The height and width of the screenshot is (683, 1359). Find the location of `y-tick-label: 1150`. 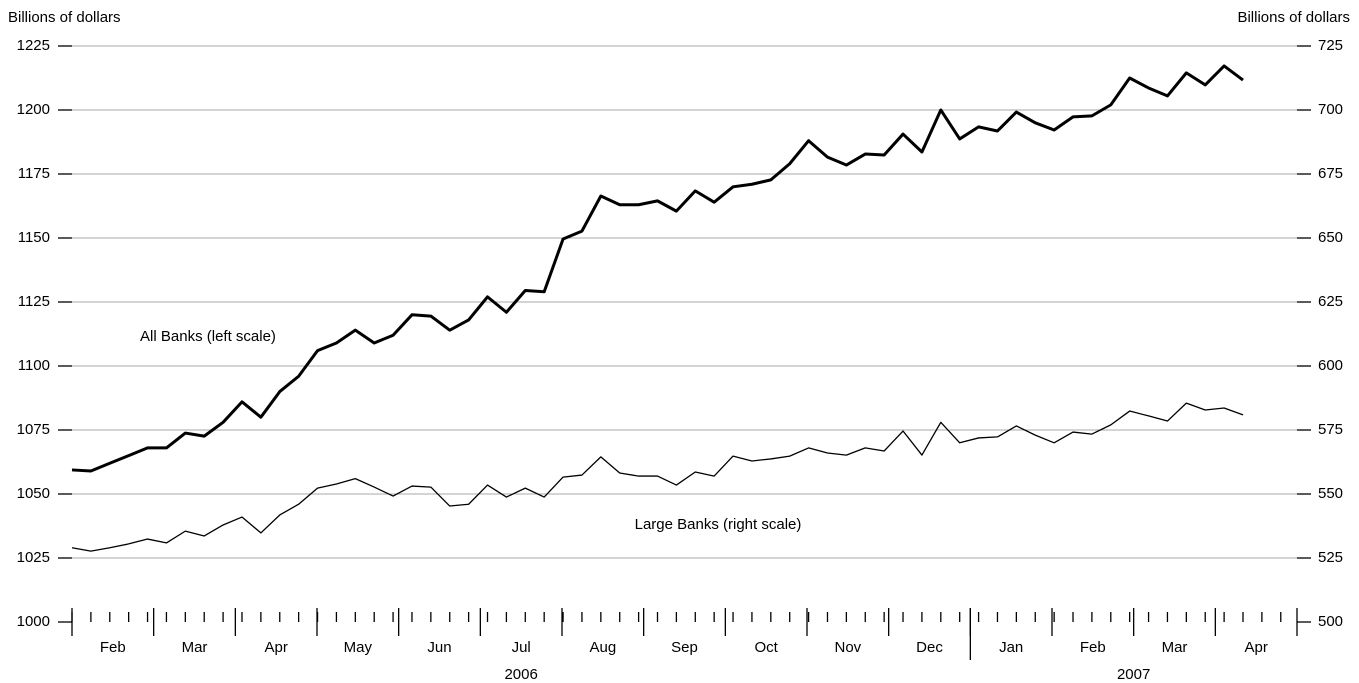

y-tick-label: 1150 is located at coordinates (34, 237).